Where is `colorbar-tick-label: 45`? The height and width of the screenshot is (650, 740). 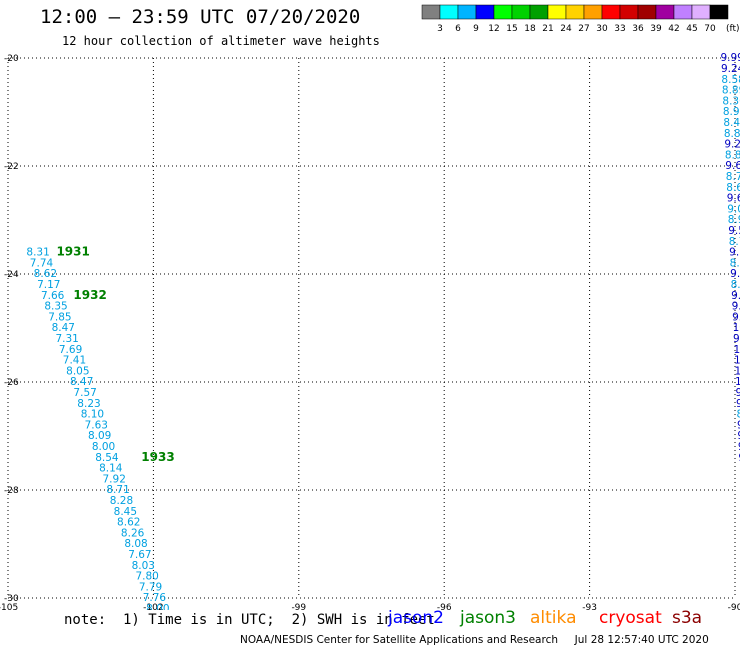 colorbar-tick-label: 45 is located at coordinates (691, 29).